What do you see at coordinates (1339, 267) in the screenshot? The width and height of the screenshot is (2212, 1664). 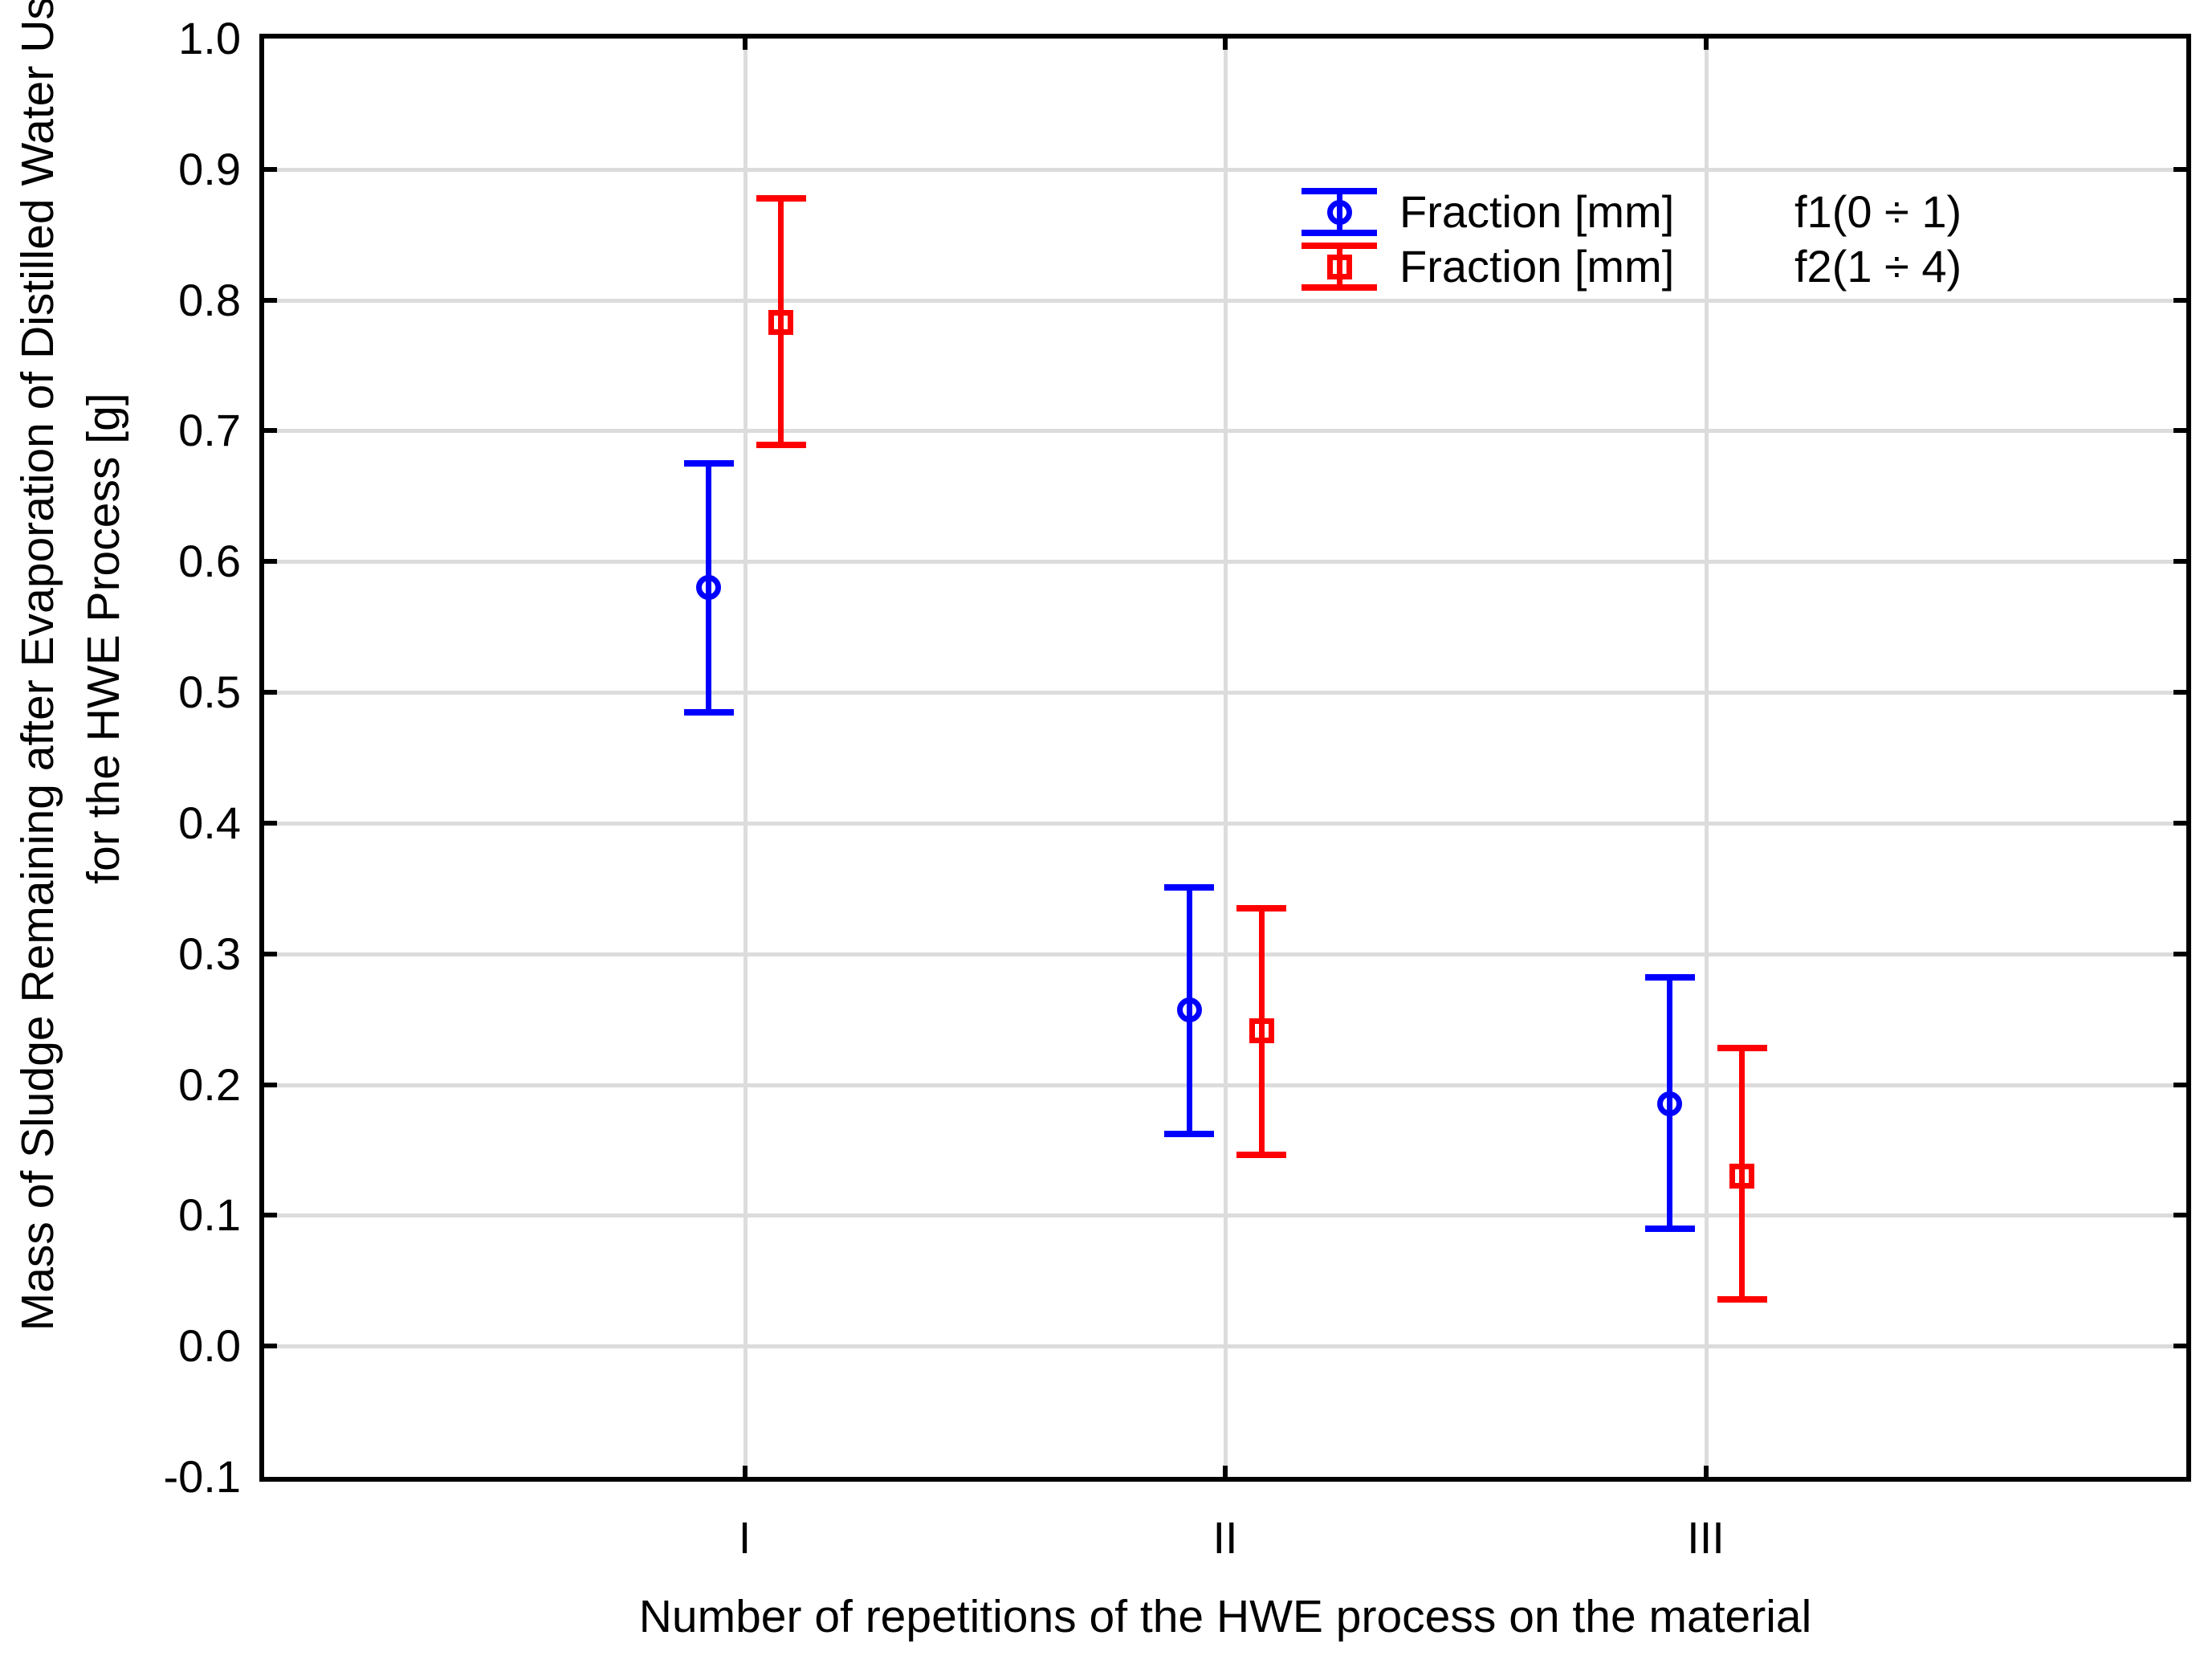 I see `errorbar-square-legend-icon` at bounding box center [1339, 267].